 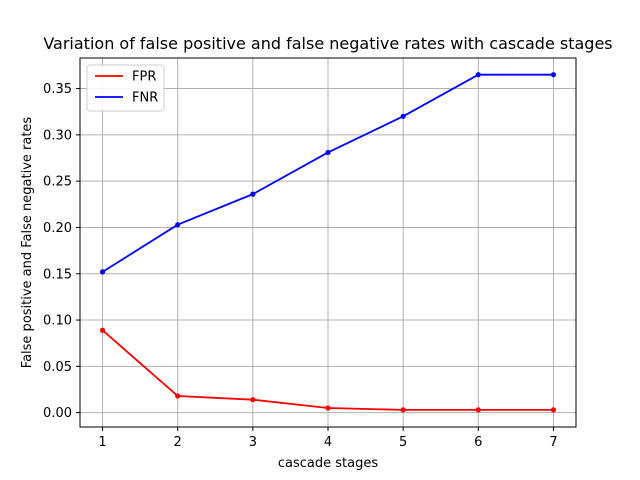 What do you see at coordinates (27, 243) in the screenshot?
I see `y-axis-label: False positive and False negative rates` at bounding box center [27, 243].